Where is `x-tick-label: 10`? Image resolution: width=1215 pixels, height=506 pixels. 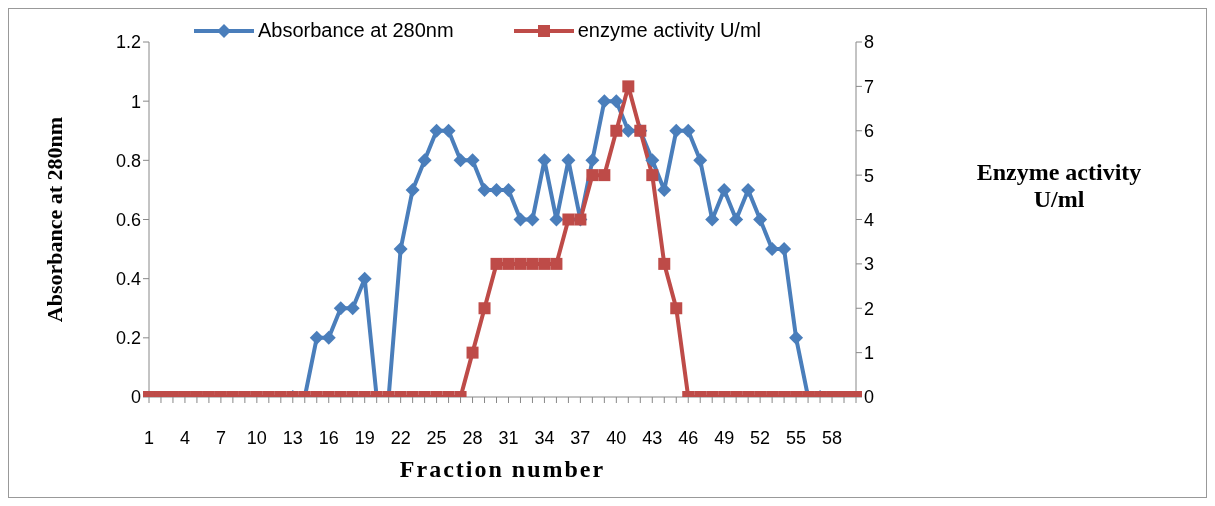
x-tick-label: 10 is located at coordinates (256, 437).